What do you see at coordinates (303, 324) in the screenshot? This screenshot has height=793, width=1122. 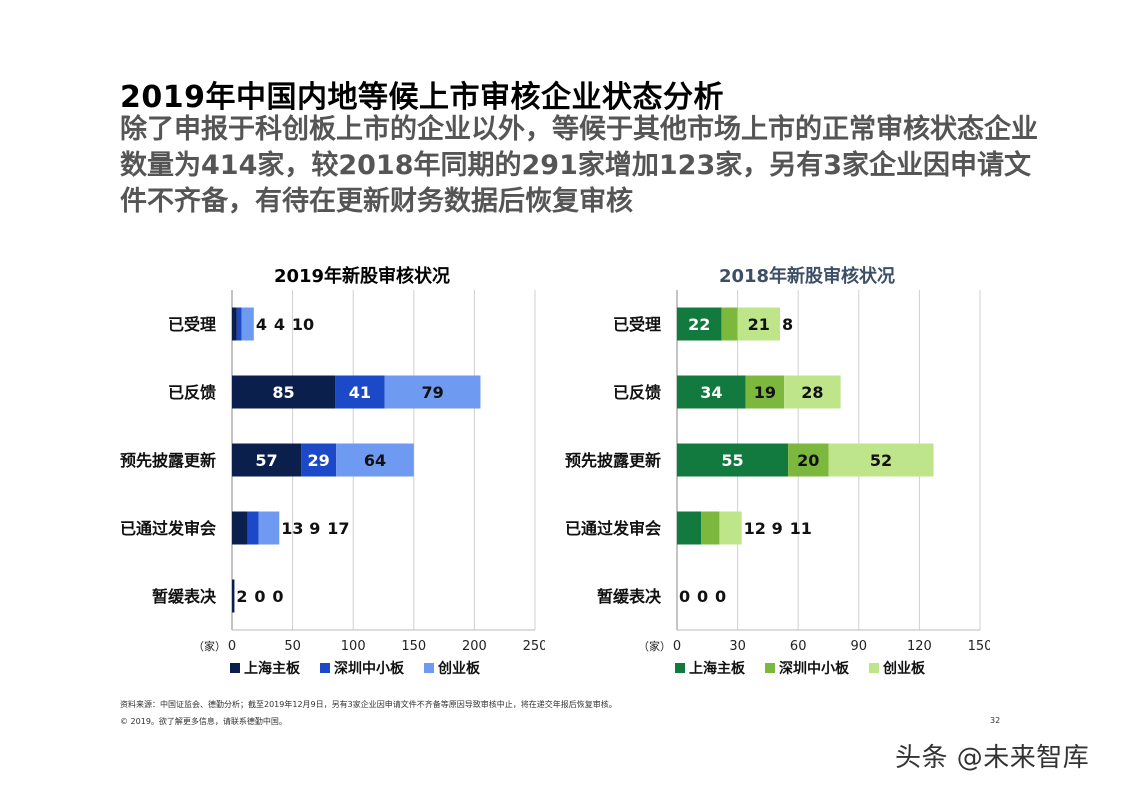 I see `data-label: 10` at bounding box center [303, 324].